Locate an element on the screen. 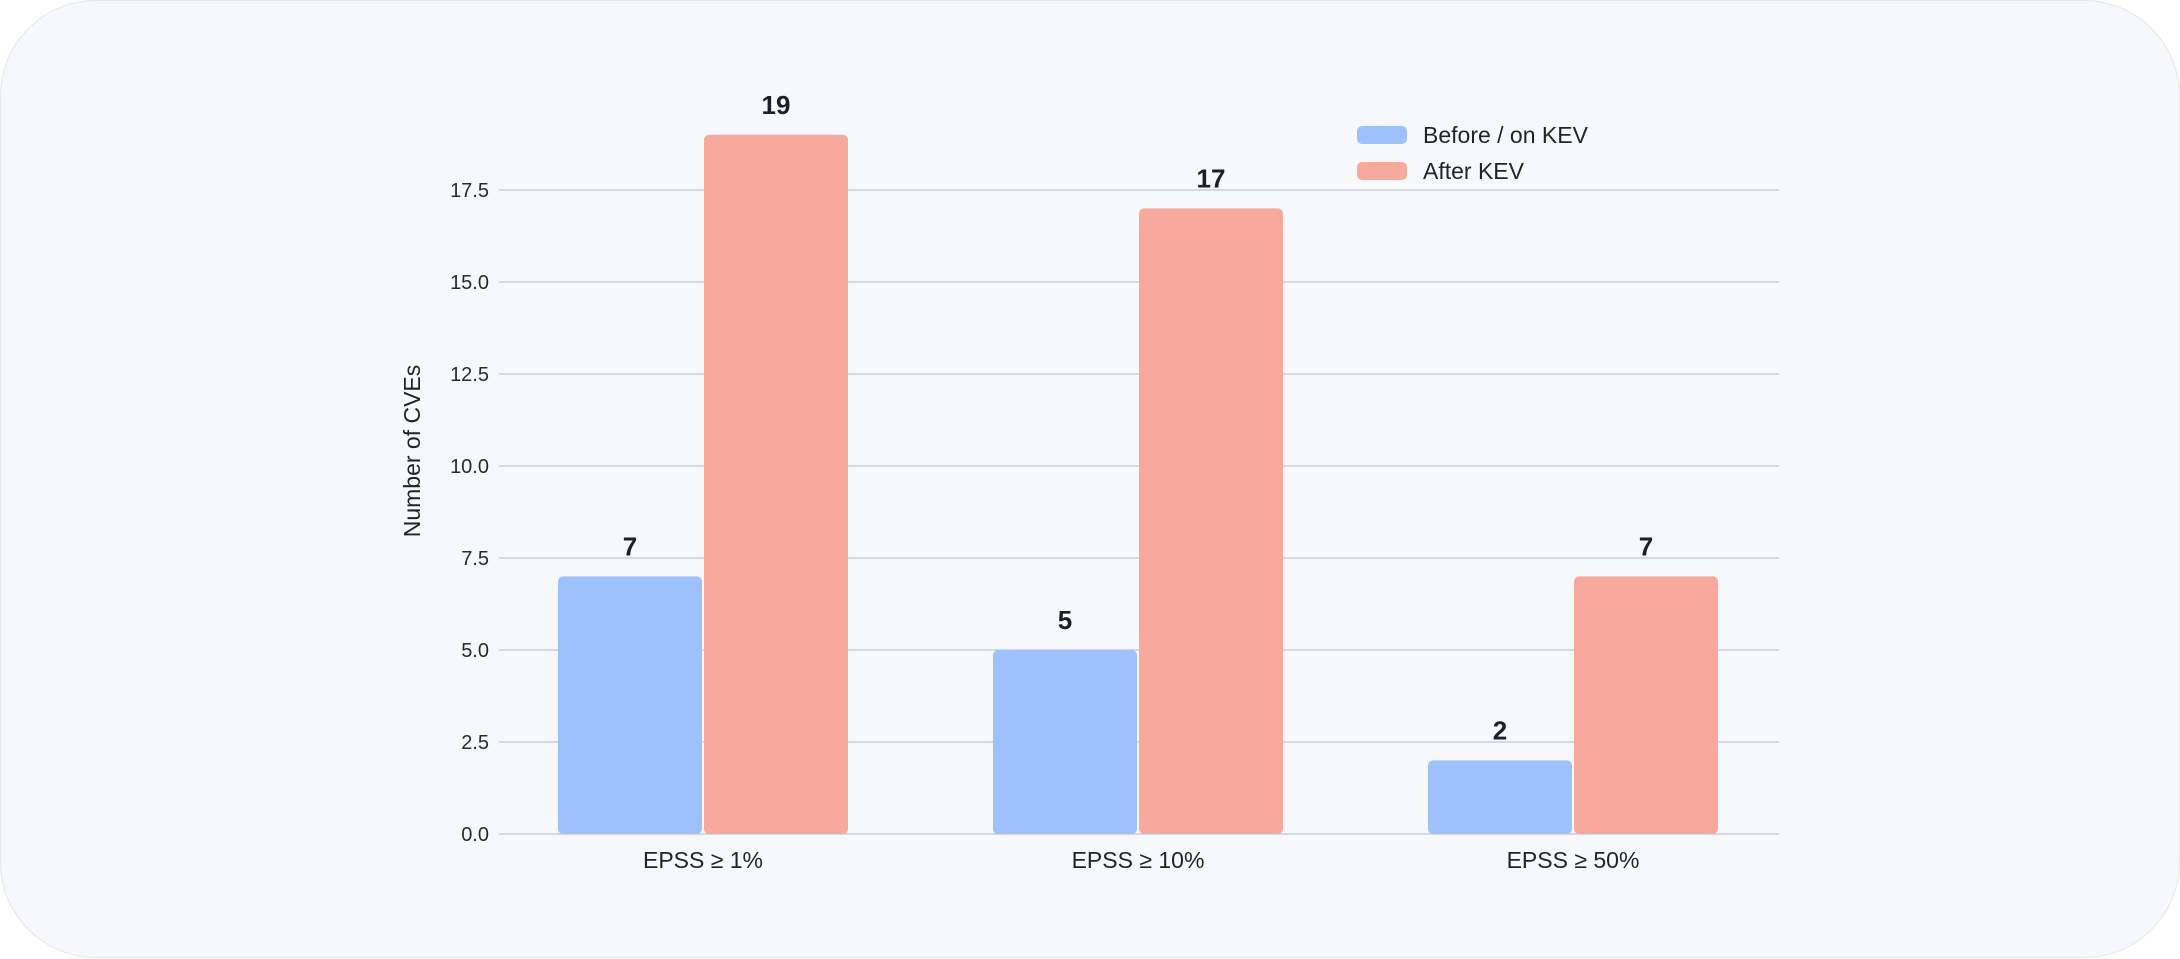 Image resolution: width=2180 pixels, height=959 pixels. x-category-label: EPSS ≥ 1% is located at coordinates (703, 860).